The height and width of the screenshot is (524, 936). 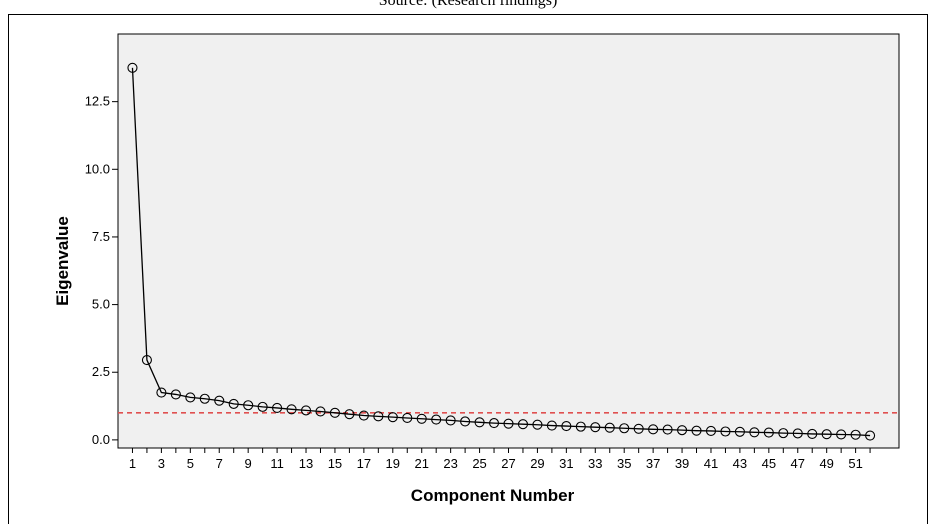 What do you see at coordinates (364, 463) in the screenshot?
I see `x-tick-label: 17` at bounding box center [364, 463].